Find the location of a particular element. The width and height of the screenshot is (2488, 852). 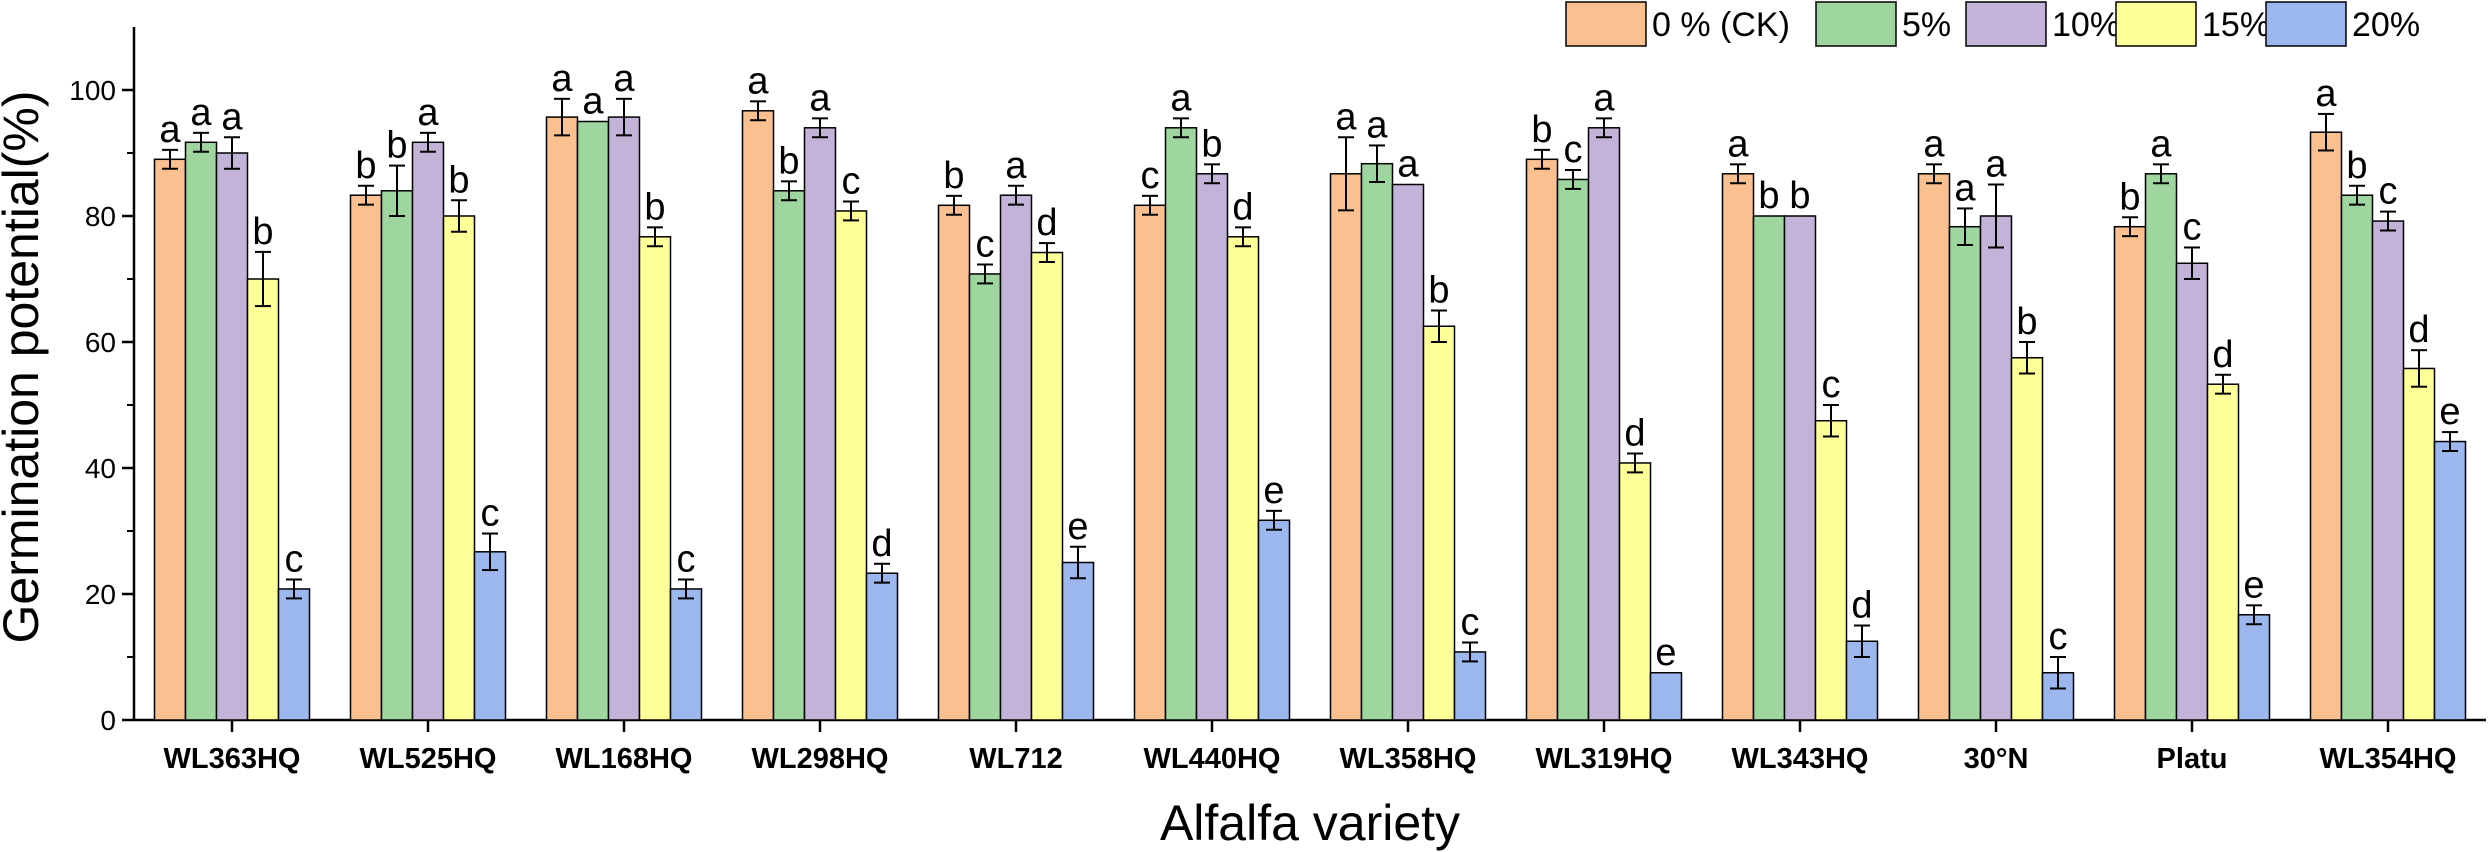

x-tick-label: WL525HQ is located at coordinates (428, 759).